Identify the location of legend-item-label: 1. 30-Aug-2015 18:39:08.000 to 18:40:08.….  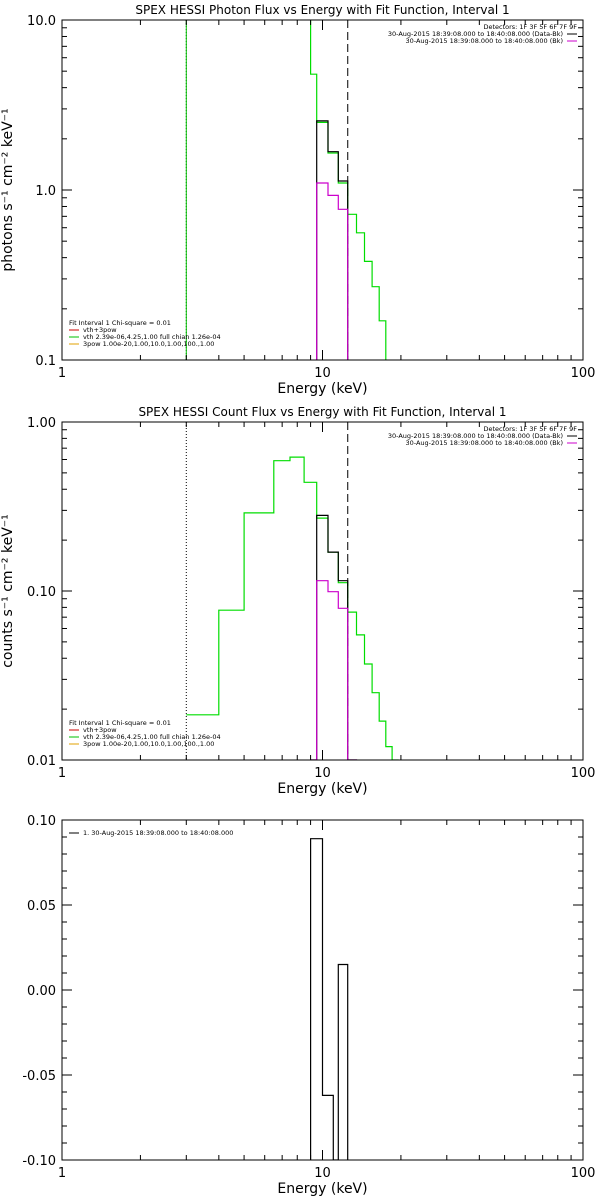
(158, 833).